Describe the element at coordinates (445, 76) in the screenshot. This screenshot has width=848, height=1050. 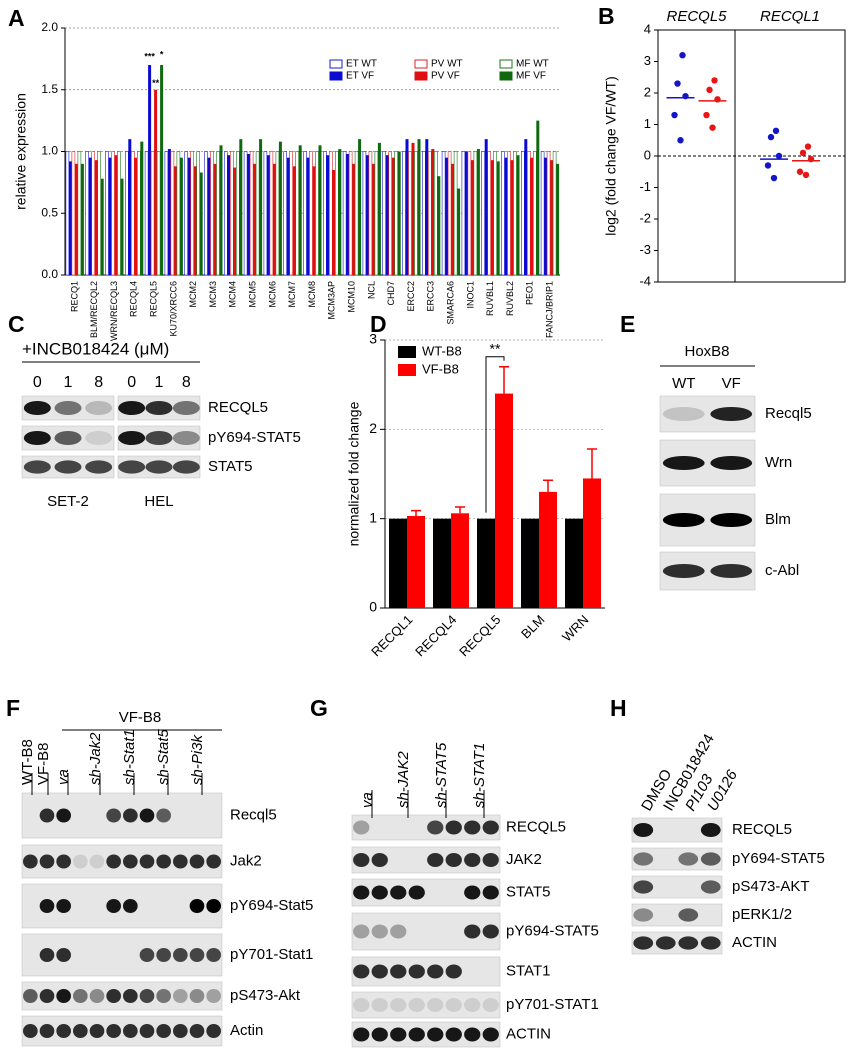
I see `legend-label: PV VF` at that location.